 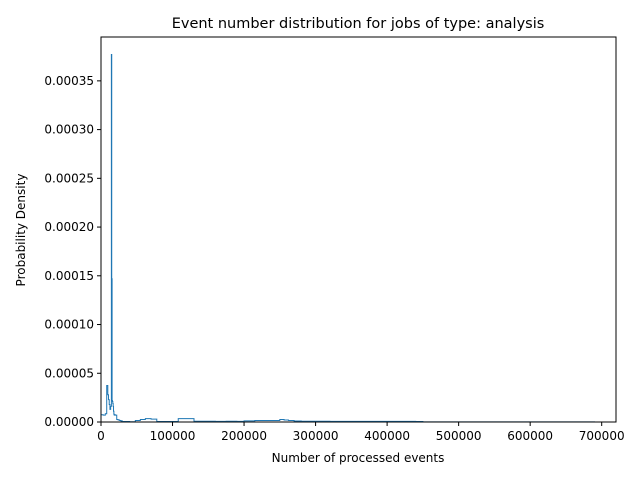 What do you see at coordinates (244, 436) in the screenshot?
I see `x-tick-label: 200000` at bounding box center [244, 436].